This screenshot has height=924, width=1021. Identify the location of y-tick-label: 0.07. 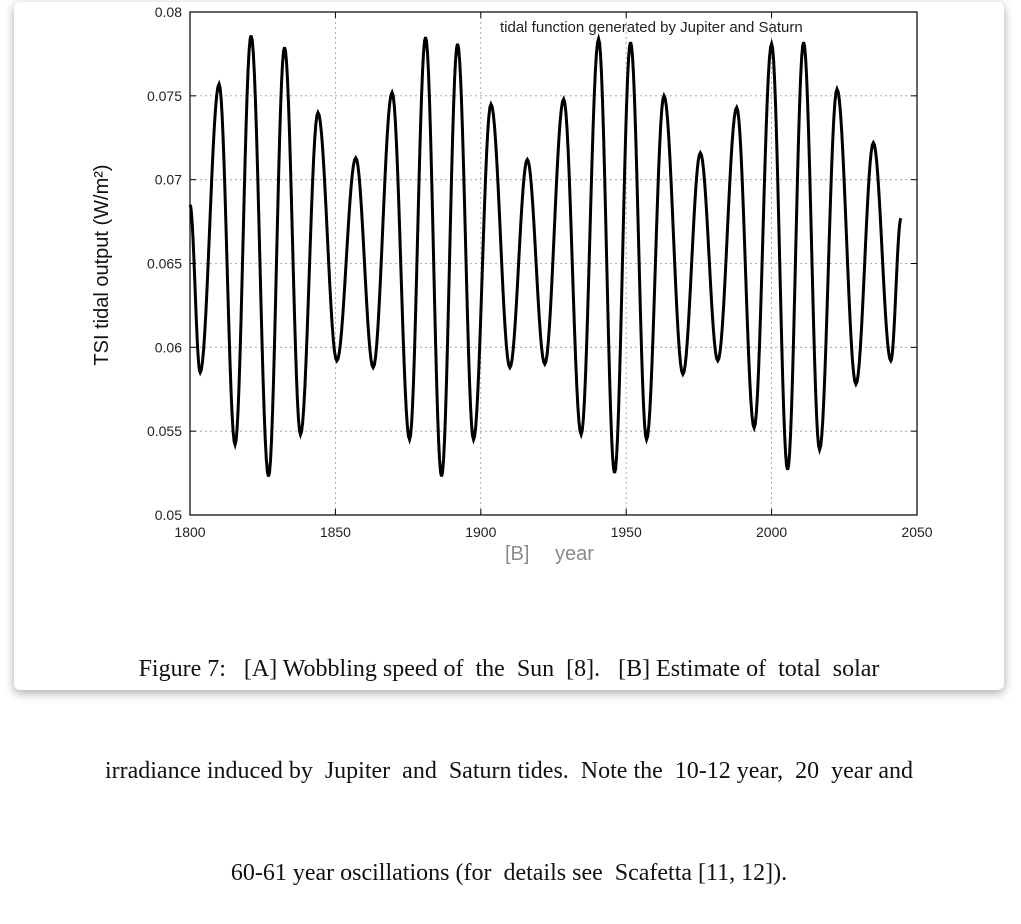
(168, 180).